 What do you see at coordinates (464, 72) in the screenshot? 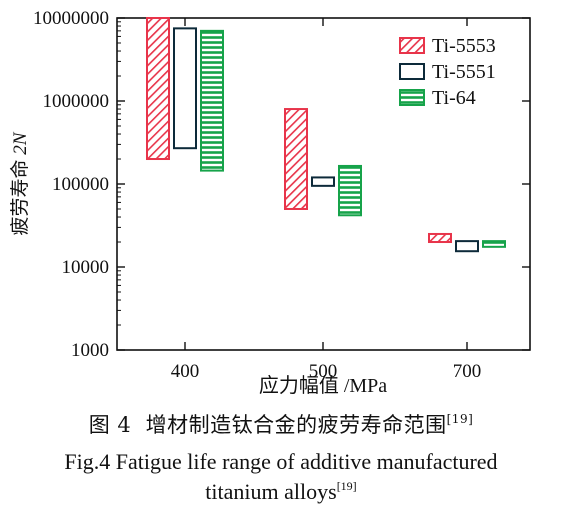
I see `legend-label-ti-5551: Ti-5551` at bounding box center [464, 72].